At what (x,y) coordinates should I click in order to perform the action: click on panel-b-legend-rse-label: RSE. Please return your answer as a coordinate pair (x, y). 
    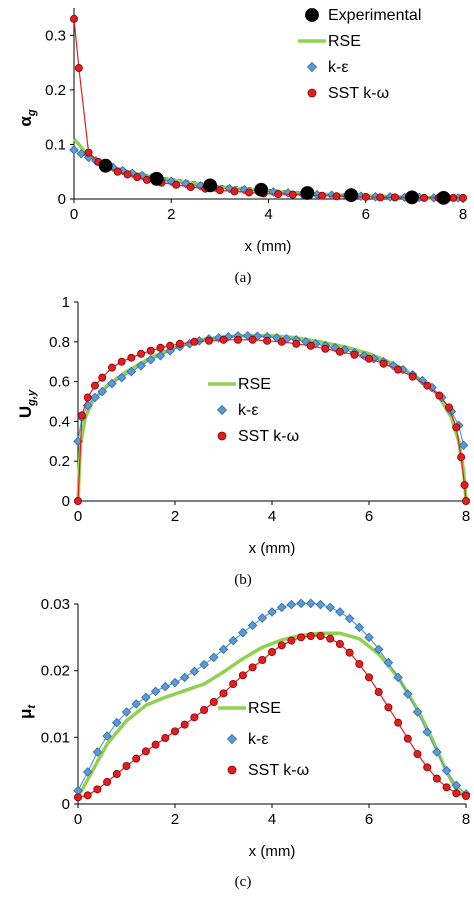
    Looking at the image, I should click on (254, 384).